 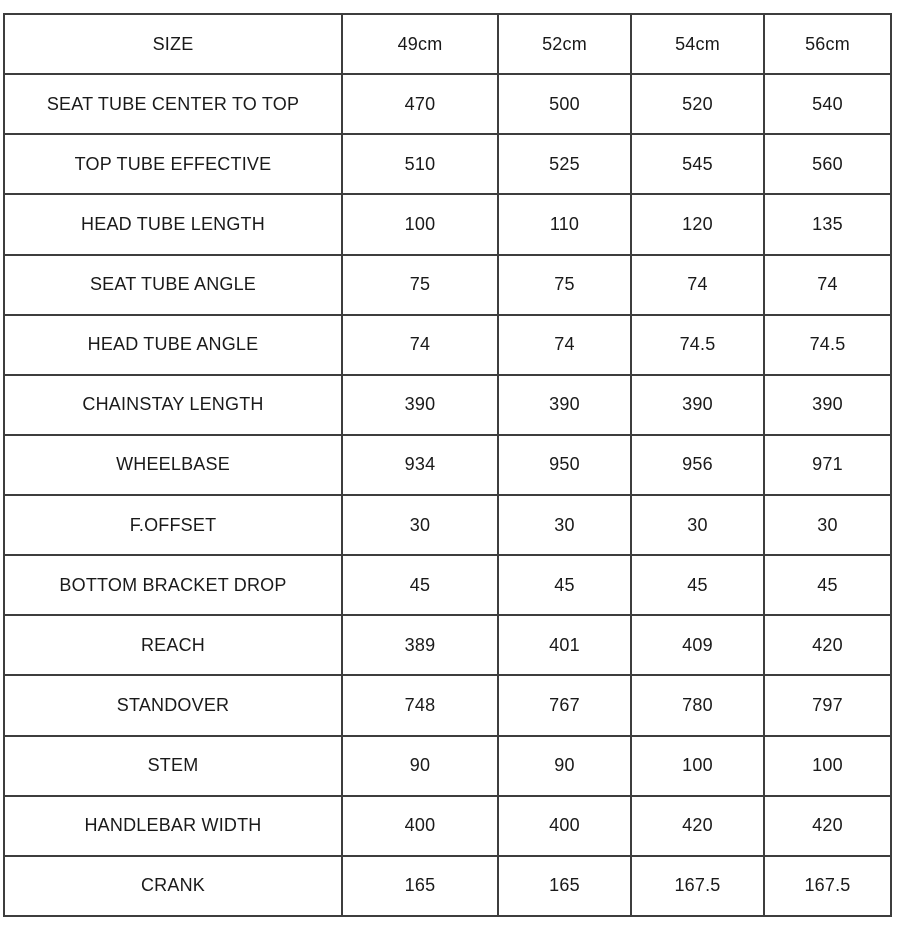 What do you see at coordinates (173, 886) in the screenshot?
I see `spec-label: CRANK` at bounding box center [173, 886].